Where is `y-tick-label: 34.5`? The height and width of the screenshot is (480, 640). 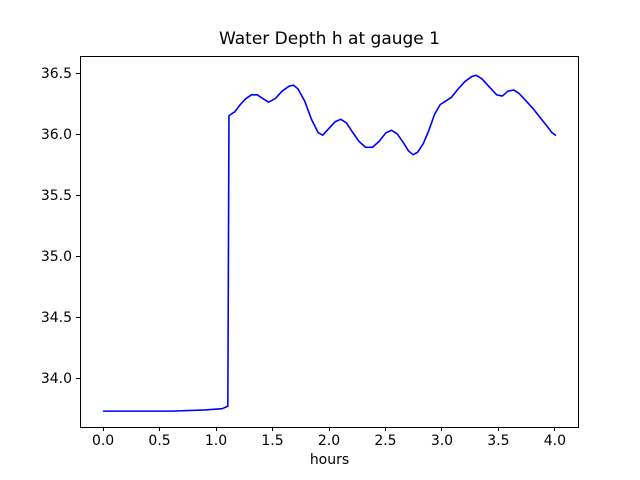
y-tick-label: 34.5 is located at coordinates (56, 317).